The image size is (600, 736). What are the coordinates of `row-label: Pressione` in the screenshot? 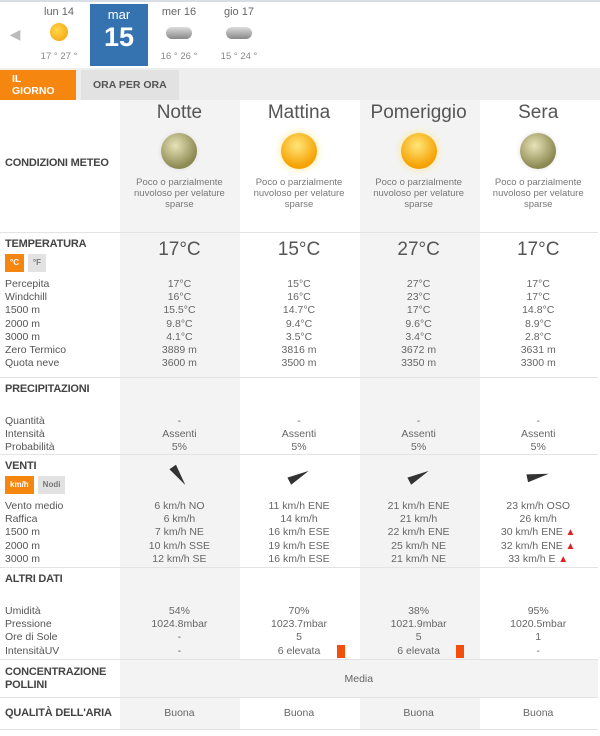 It's located at (28, 624).